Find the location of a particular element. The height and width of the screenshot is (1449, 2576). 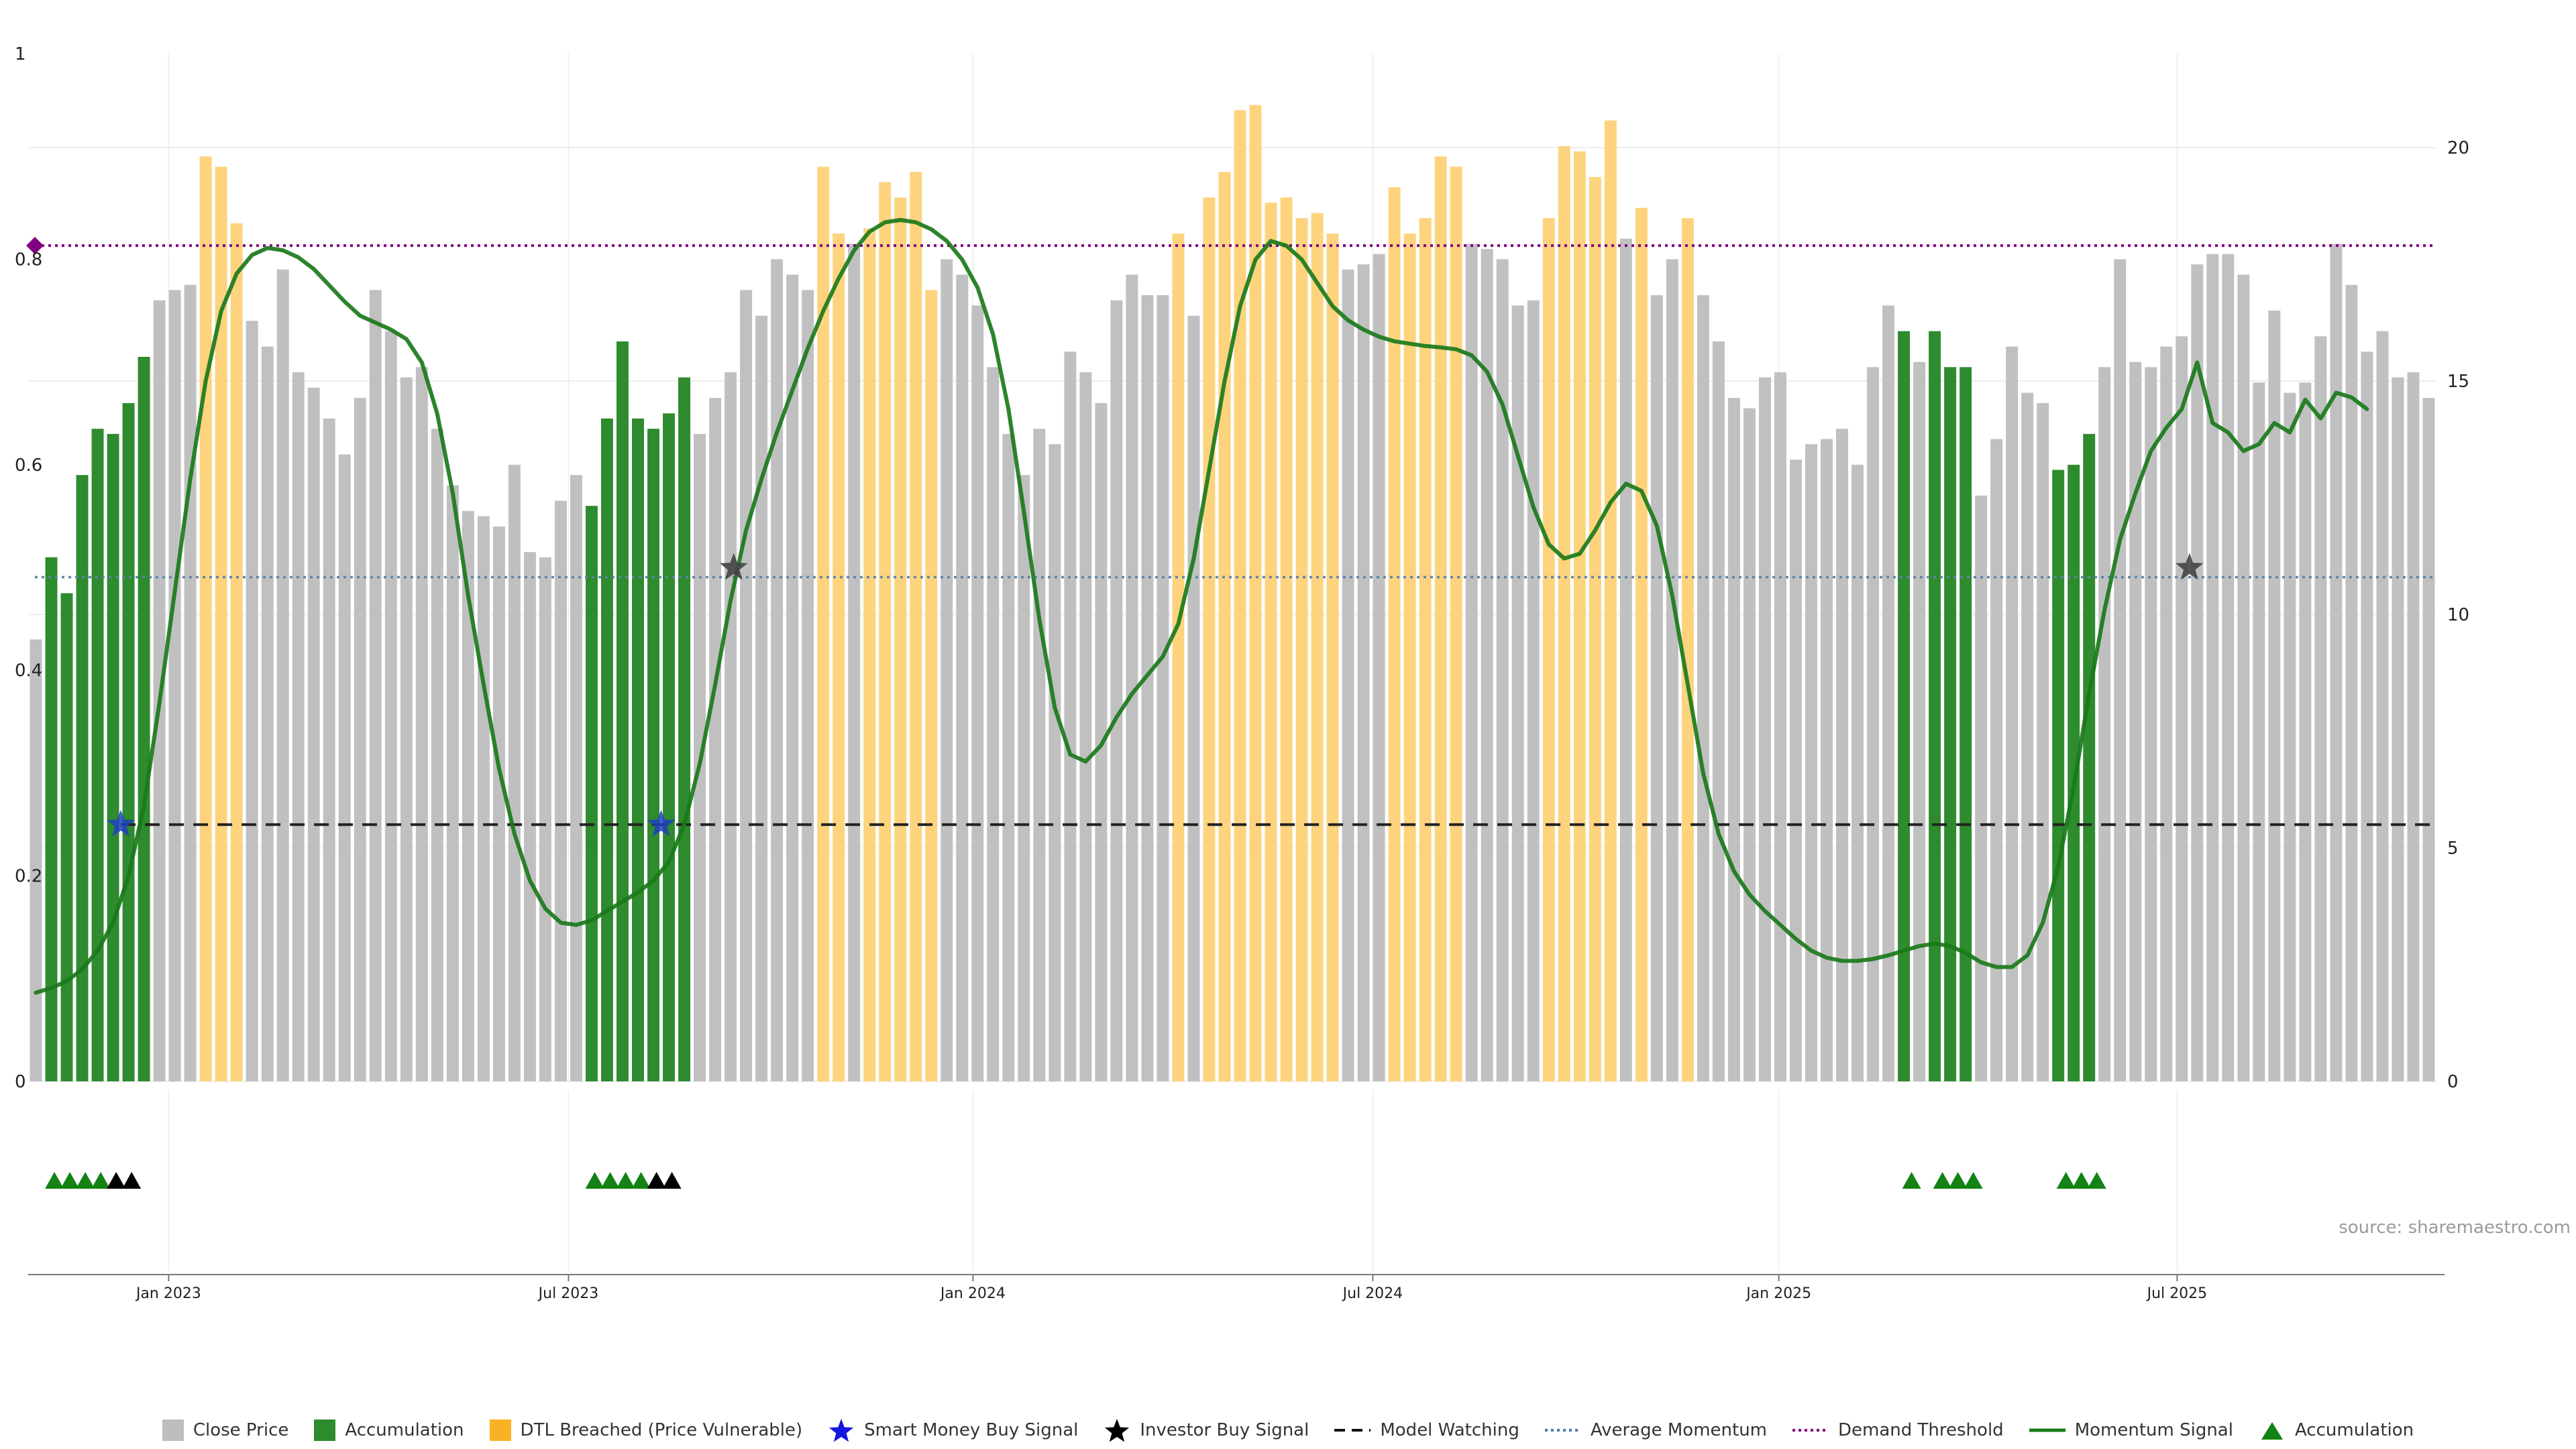

legend-label: Investor Buy Signal is located at coordinates (1224, 1430).